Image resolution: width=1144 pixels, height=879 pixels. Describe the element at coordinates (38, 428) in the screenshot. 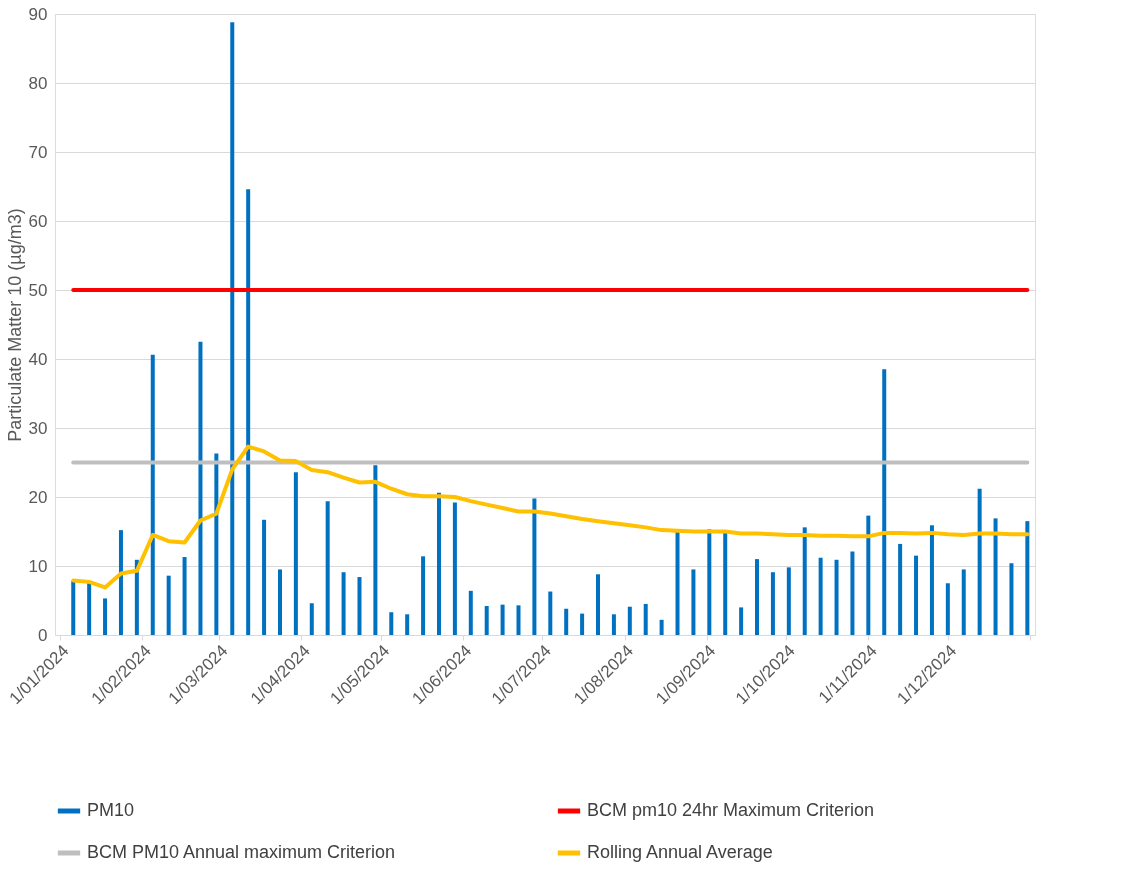

I see `y-tick-label: 30` at that location.